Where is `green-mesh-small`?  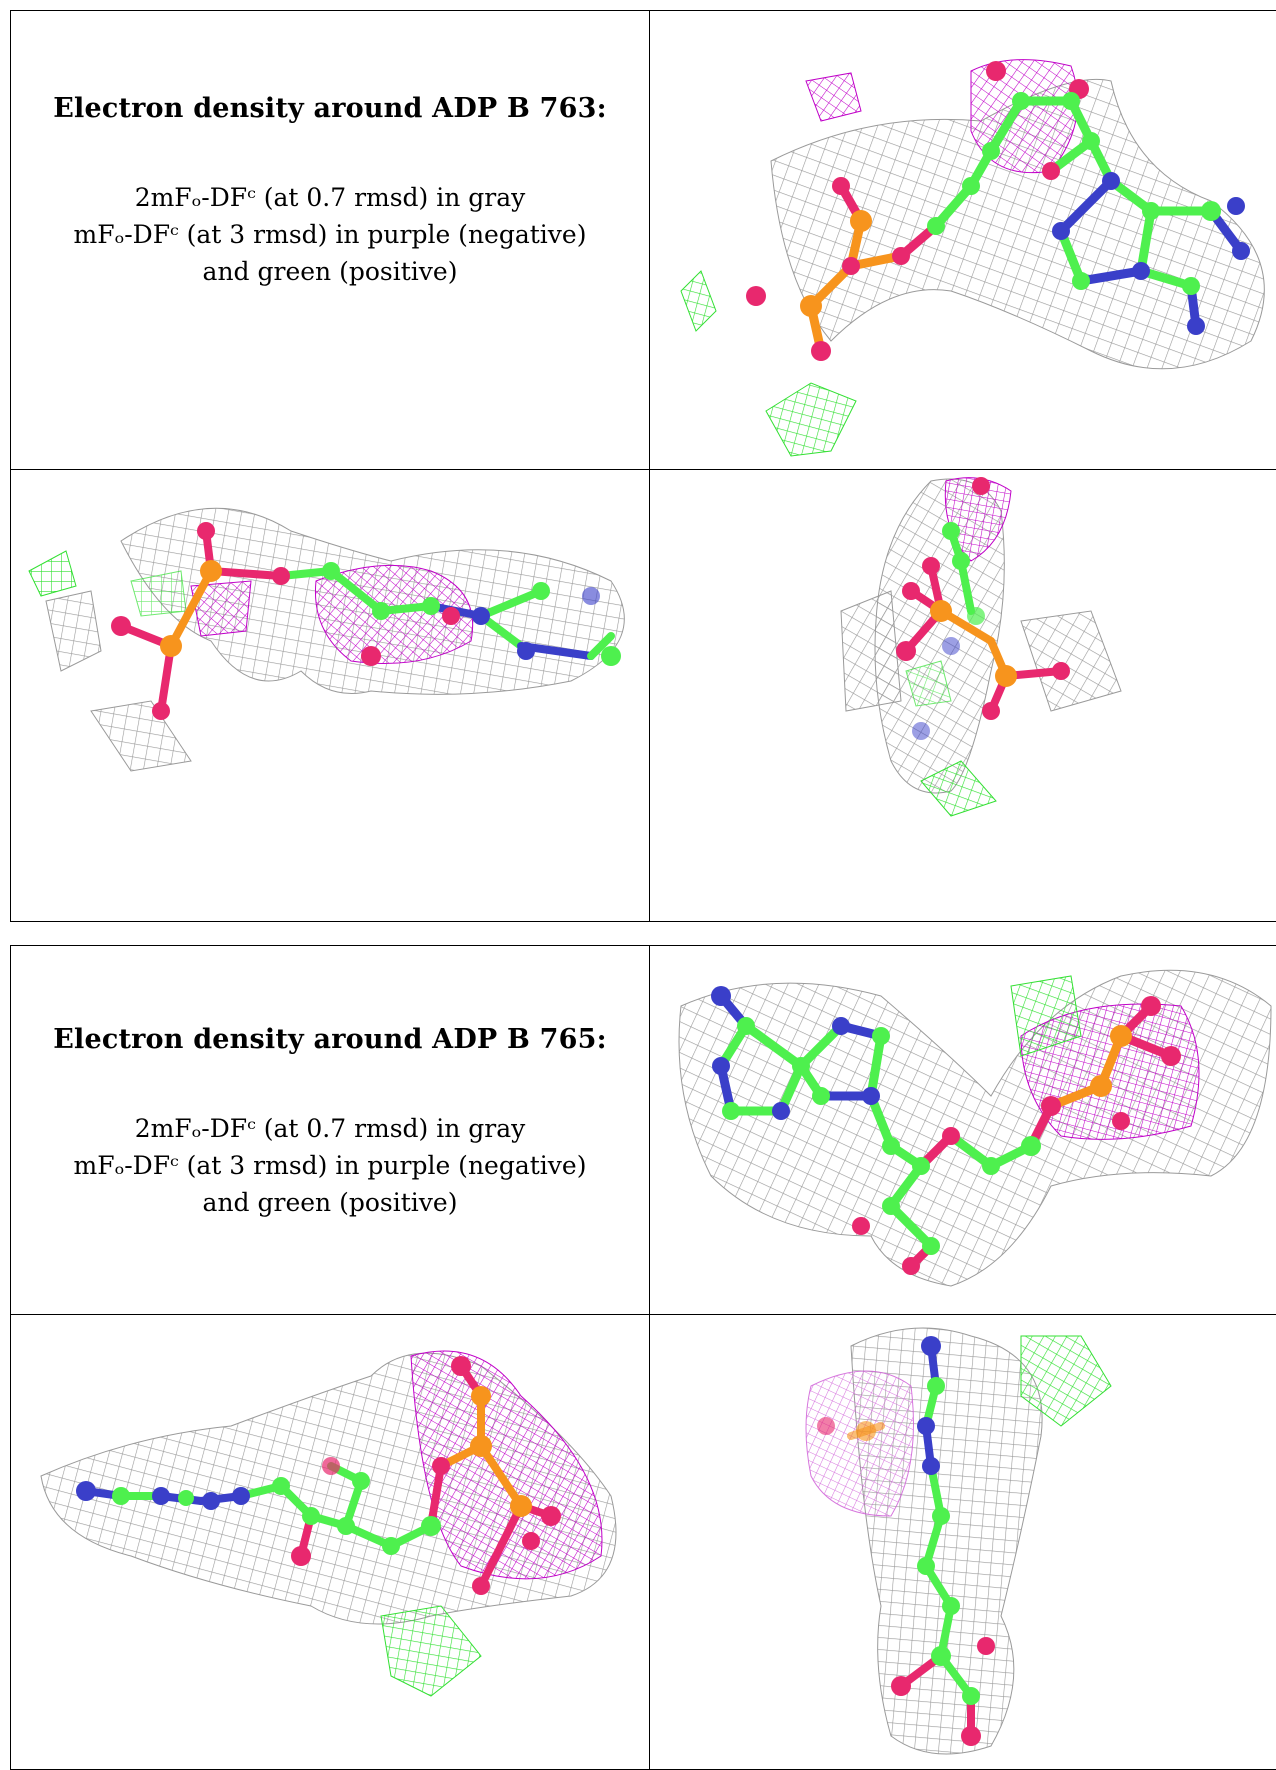
green-mesh-small is located at coordinates (928, 683).